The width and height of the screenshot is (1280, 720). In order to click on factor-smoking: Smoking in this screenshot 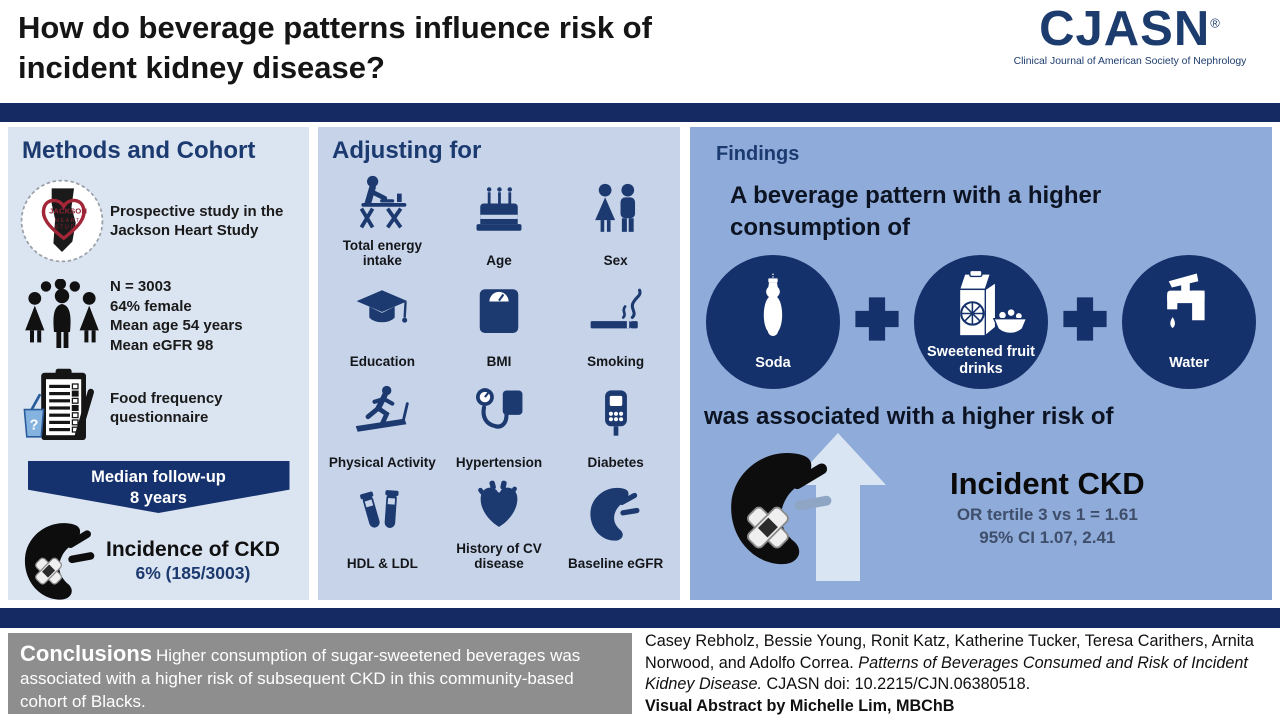, I will do `click(615, 320)`.